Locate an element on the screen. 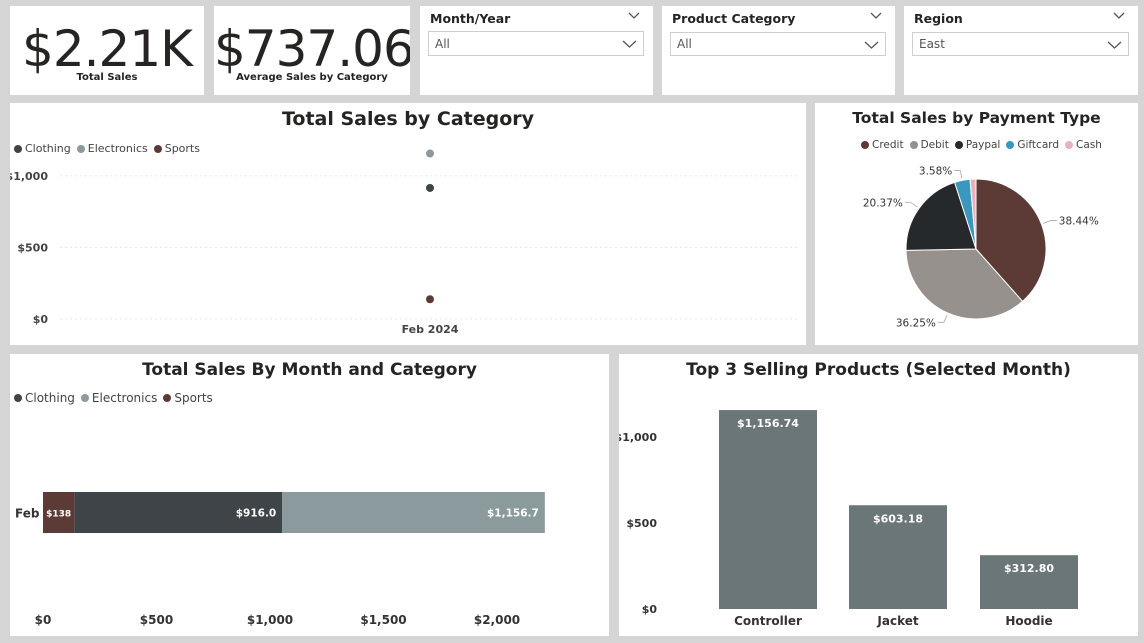  bar-segment-clothing is located at coordinates (178, 512).